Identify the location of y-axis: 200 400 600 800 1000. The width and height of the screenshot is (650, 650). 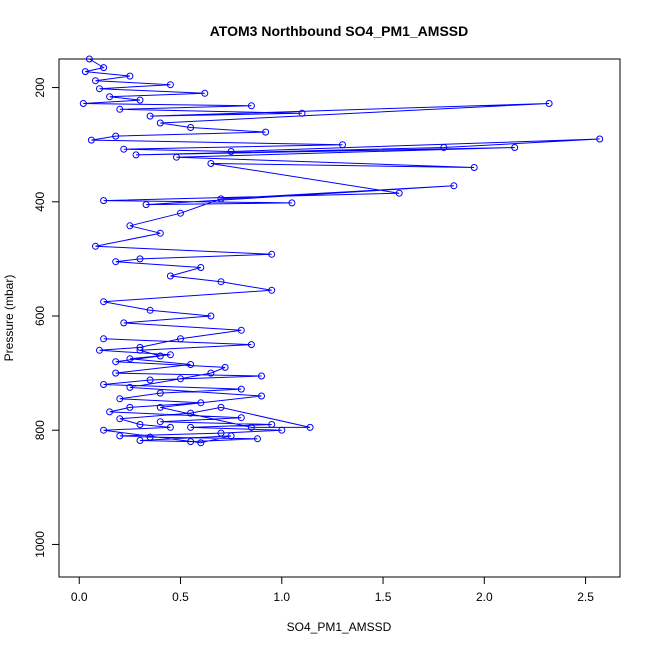
(46, 317).